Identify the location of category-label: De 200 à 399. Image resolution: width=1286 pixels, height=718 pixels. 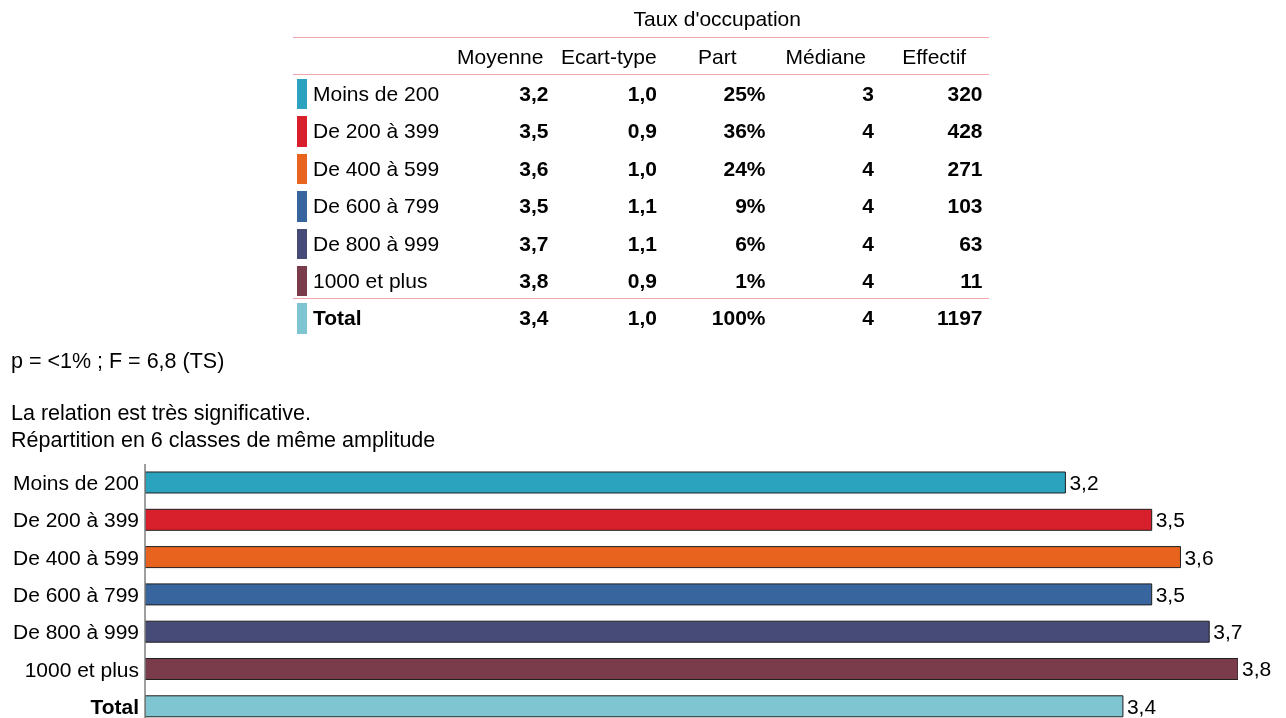
(376, 131).